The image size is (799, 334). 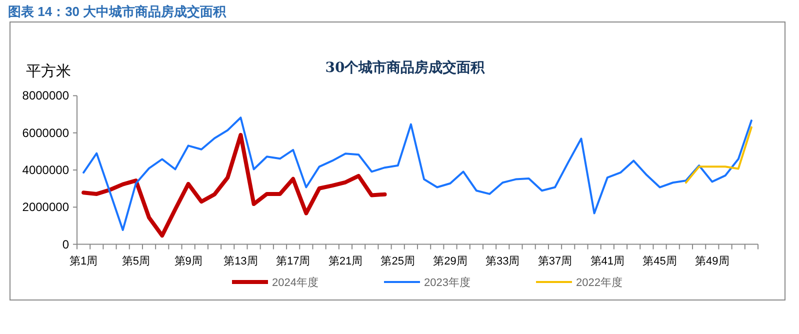 What do you see at coordinates (659, 261) in the screenshot?
I see `x-tick-label: 第45周` at bounding box center [659, 261].